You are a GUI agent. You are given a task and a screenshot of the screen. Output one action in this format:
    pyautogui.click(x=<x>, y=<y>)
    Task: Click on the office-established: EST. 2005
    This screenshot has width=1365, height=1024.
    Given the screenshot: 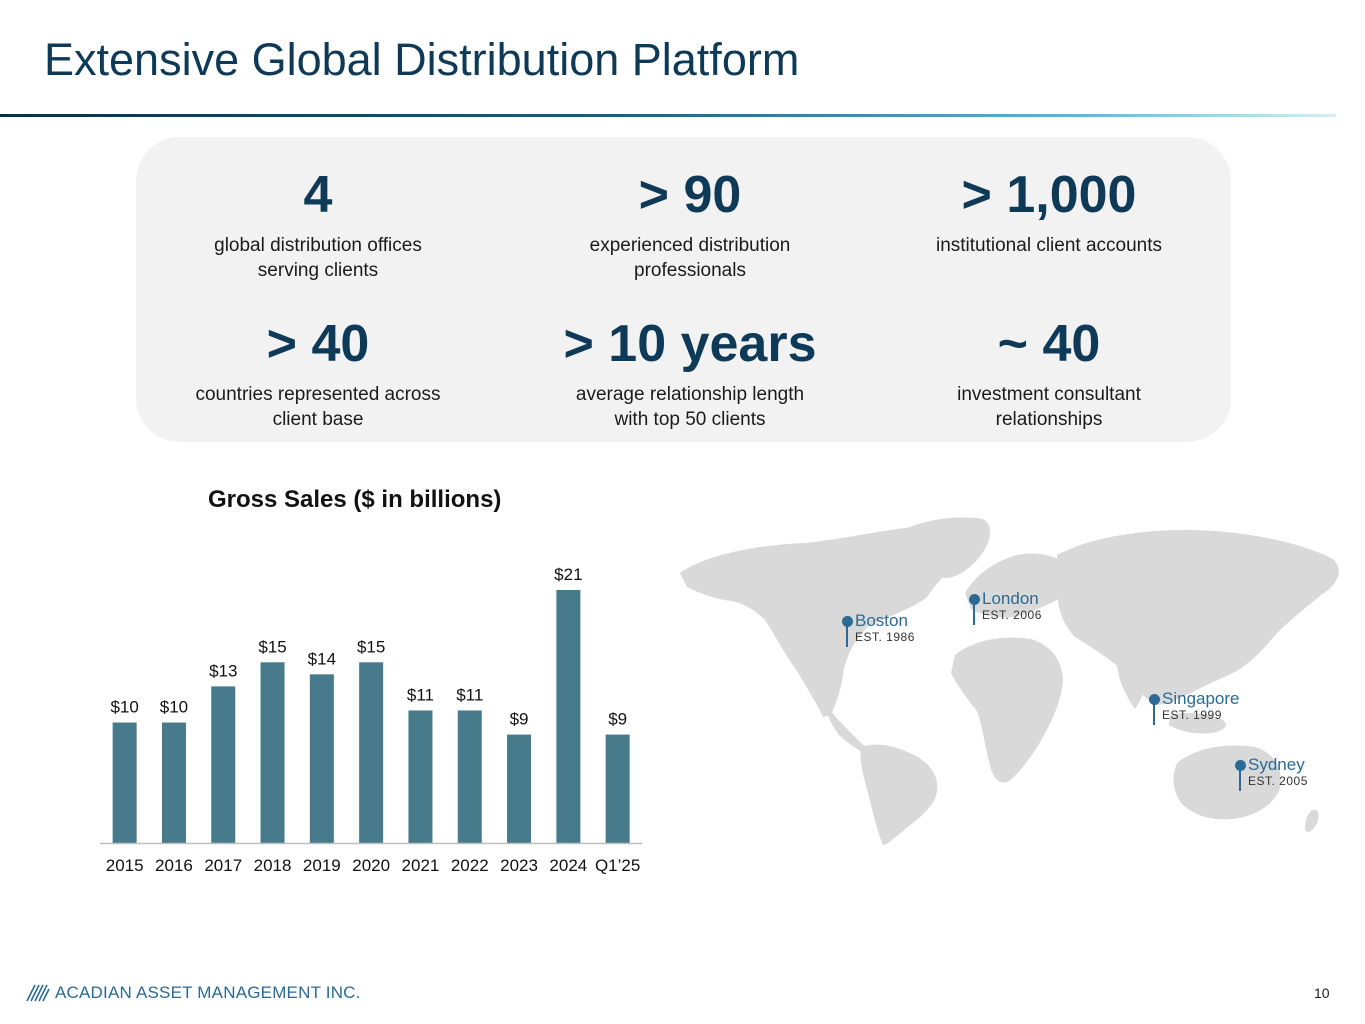 What is the action you would take?
    pyautogui.click(x=1278, y=781)
    